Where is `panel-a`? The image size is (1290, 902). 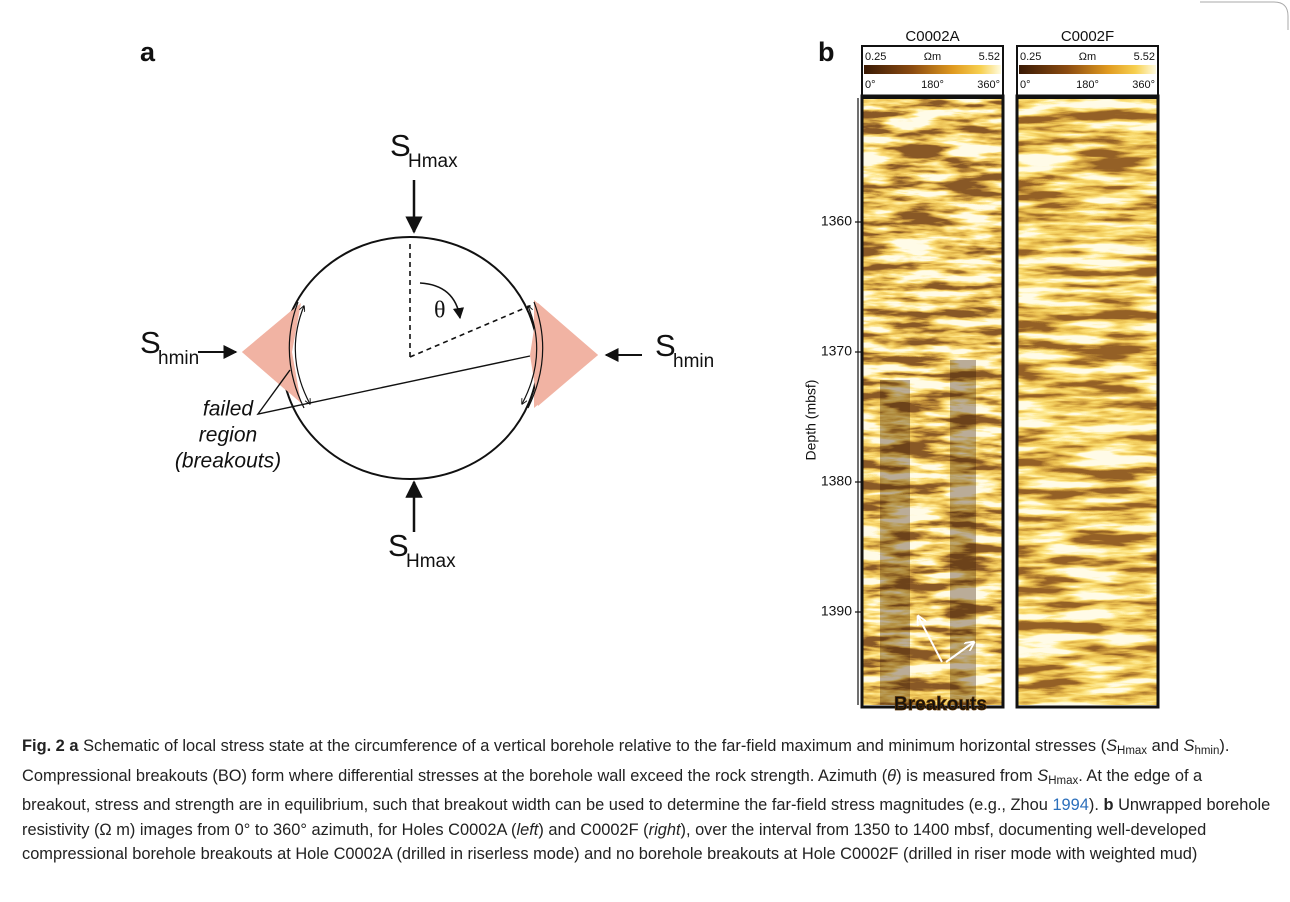 panel-a is located at coordinates (420, 356).